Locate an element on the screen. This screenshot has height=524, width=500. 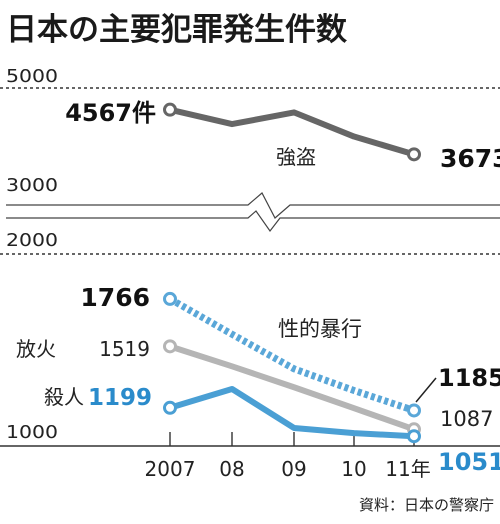
series-3-start-label: 1199 is located at coordinates (120, 398).